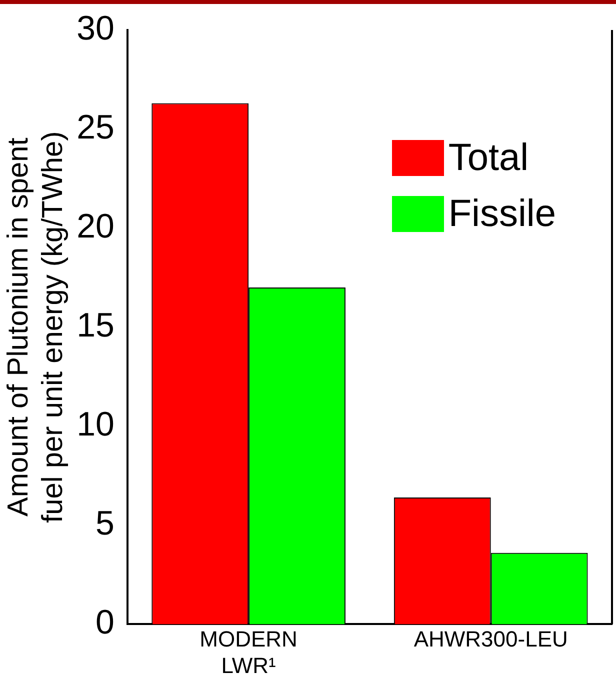  What do you see at coordinates (95, 226) in the screenshot?
I see `y-tick-label: 20` at bounding box center [95, 226].